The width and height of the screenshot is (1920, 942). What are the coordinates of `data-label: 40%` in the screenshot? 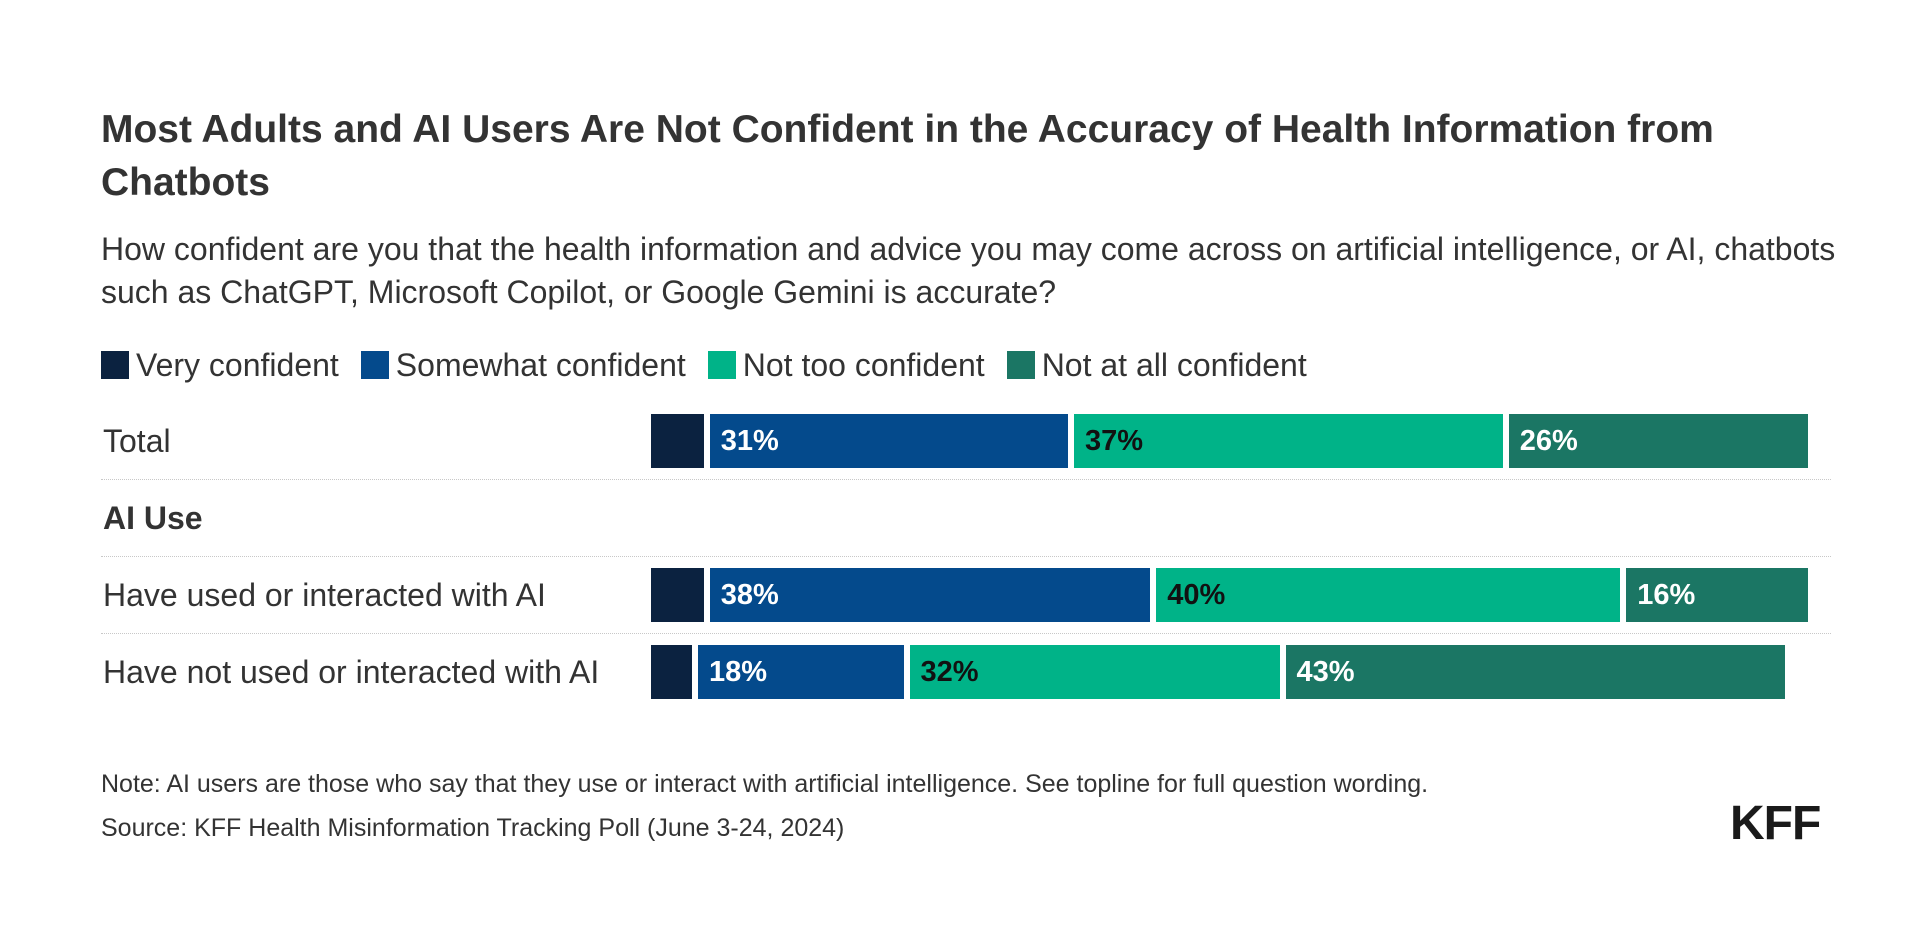 It's located at (1196, 595).